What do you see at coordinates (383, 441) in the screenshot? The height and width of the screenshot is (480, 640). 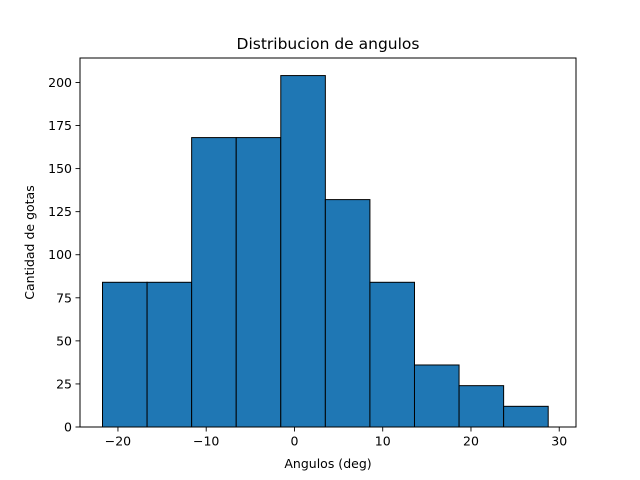 I see `x-tick-label: 10` at bounding box center [383, 441].